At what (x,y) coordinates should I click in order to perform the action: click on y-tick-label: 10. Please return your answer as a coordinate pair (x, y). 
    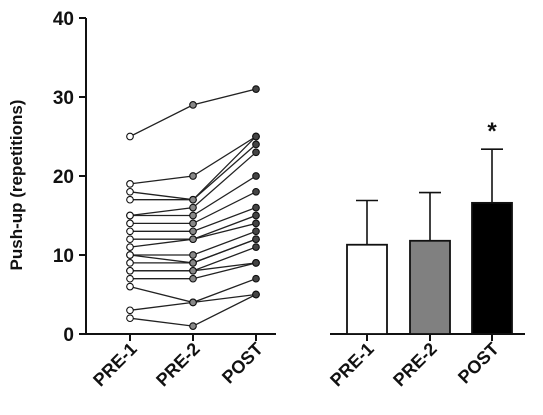
    Looking at the image, I should click on (63, 256).